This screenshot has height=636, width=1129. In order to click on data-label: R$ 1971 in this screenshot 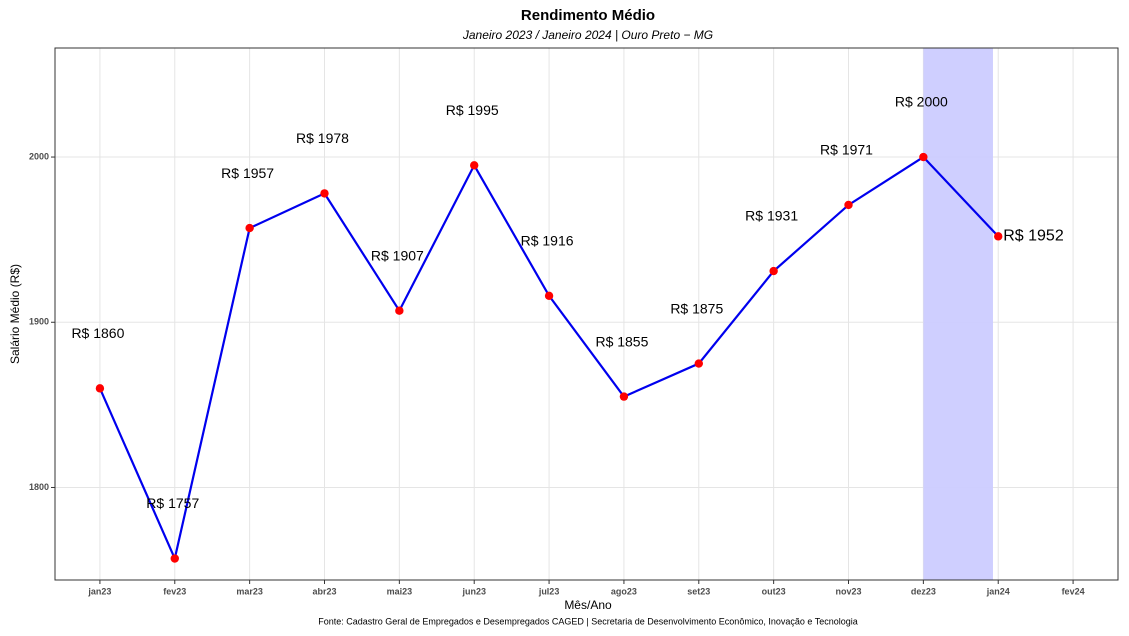, I will do `click(846, 150)`.